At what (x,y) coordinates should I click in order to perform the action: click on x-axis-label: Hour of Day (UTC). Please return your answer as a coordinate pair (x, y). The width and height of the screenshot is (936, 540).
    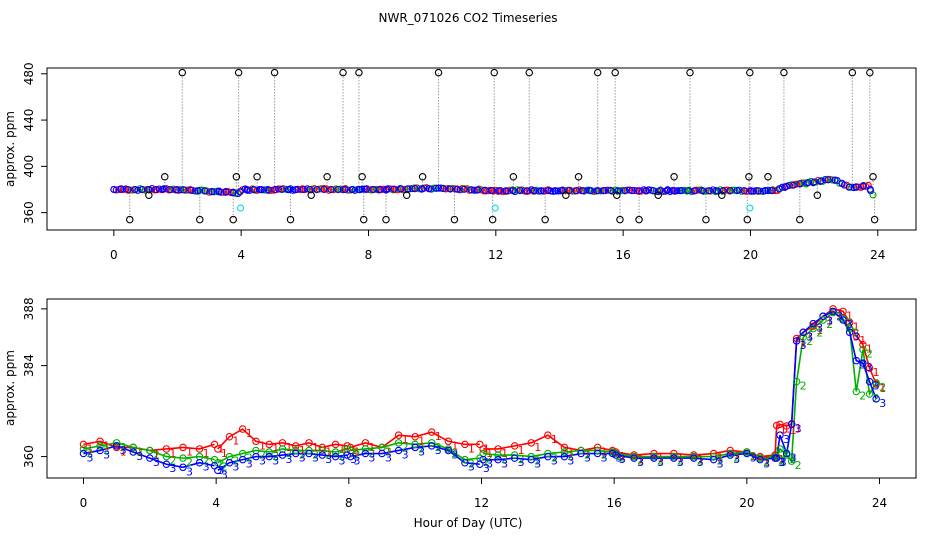
    Looking at the image, I should click on (468, 523).